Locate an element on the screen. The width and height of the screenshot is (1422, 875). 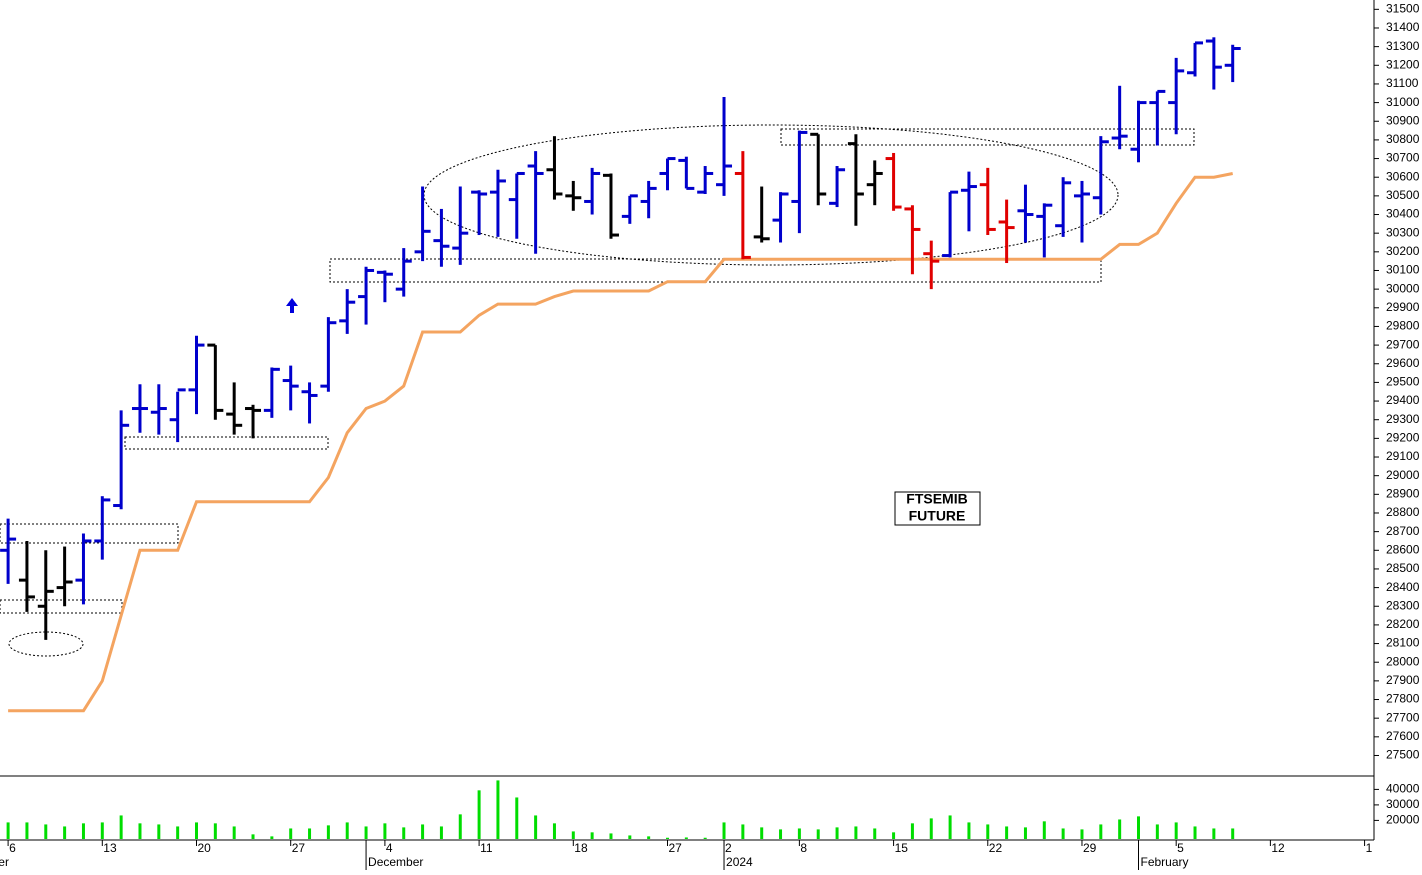
y-tick-label: 29000 is located at coordinates (1403, 475).